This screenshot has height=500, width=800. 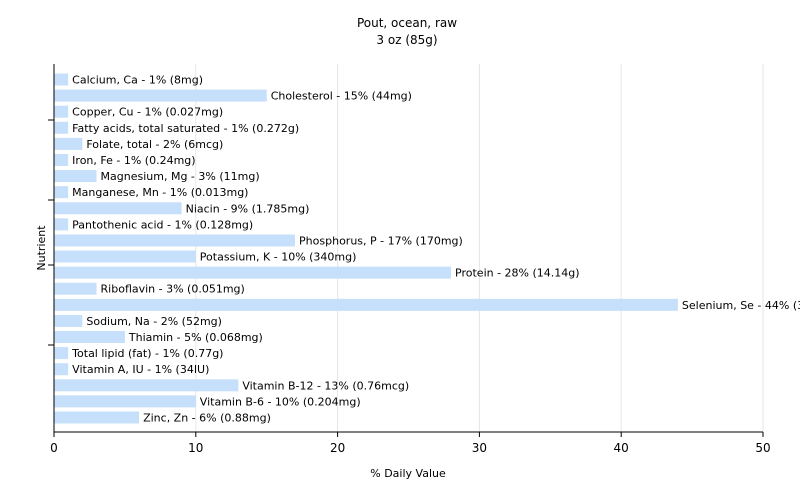 I want to click on x-tick-label: 0, so click(x=54, y=448).